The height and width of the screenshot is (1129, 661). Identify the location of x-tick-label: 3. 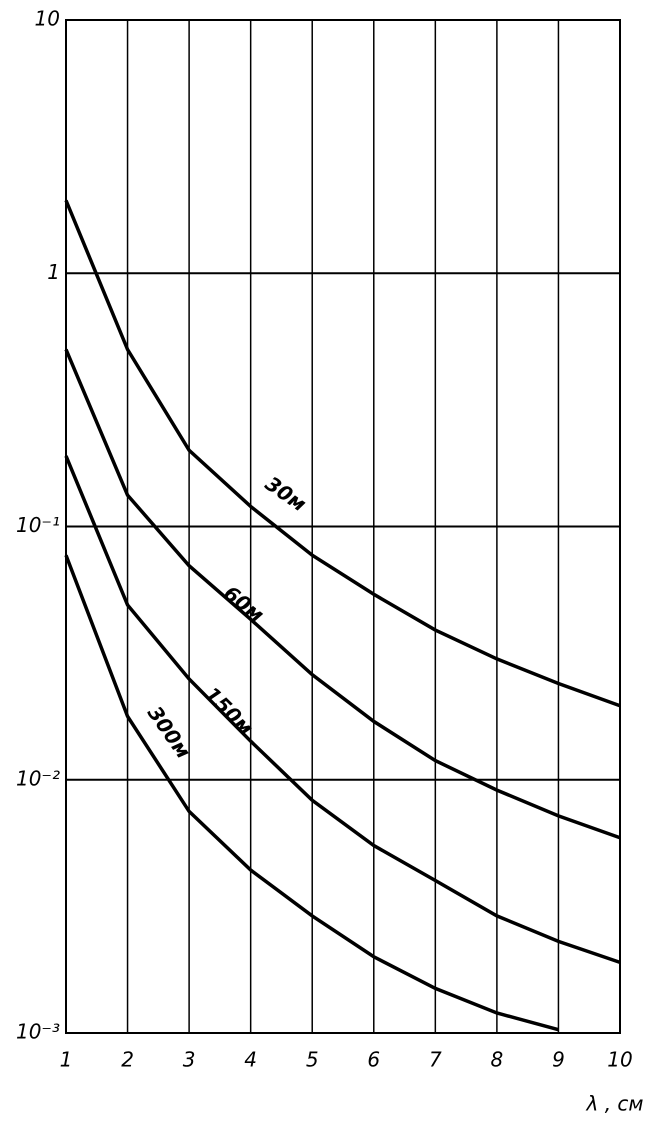
(189, 1060).